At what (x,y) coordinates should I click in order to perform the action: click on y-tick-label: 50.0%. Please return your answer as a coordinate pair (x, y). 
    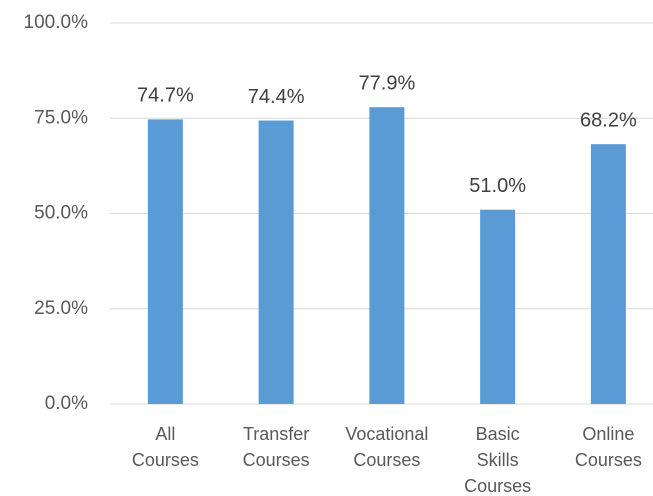
    Looking at the image, I should click on (61, 213).